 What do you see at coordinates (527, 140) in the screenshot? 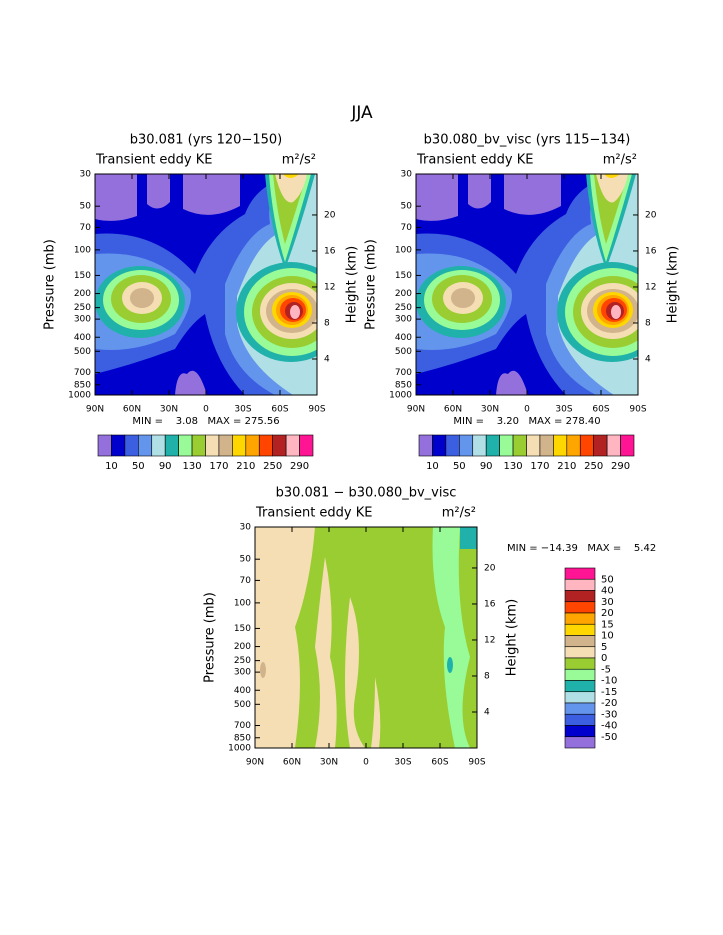
I see `panel-title: b30.080_bv_visc (yrs 115−134)` at bounding box center [527, 140].